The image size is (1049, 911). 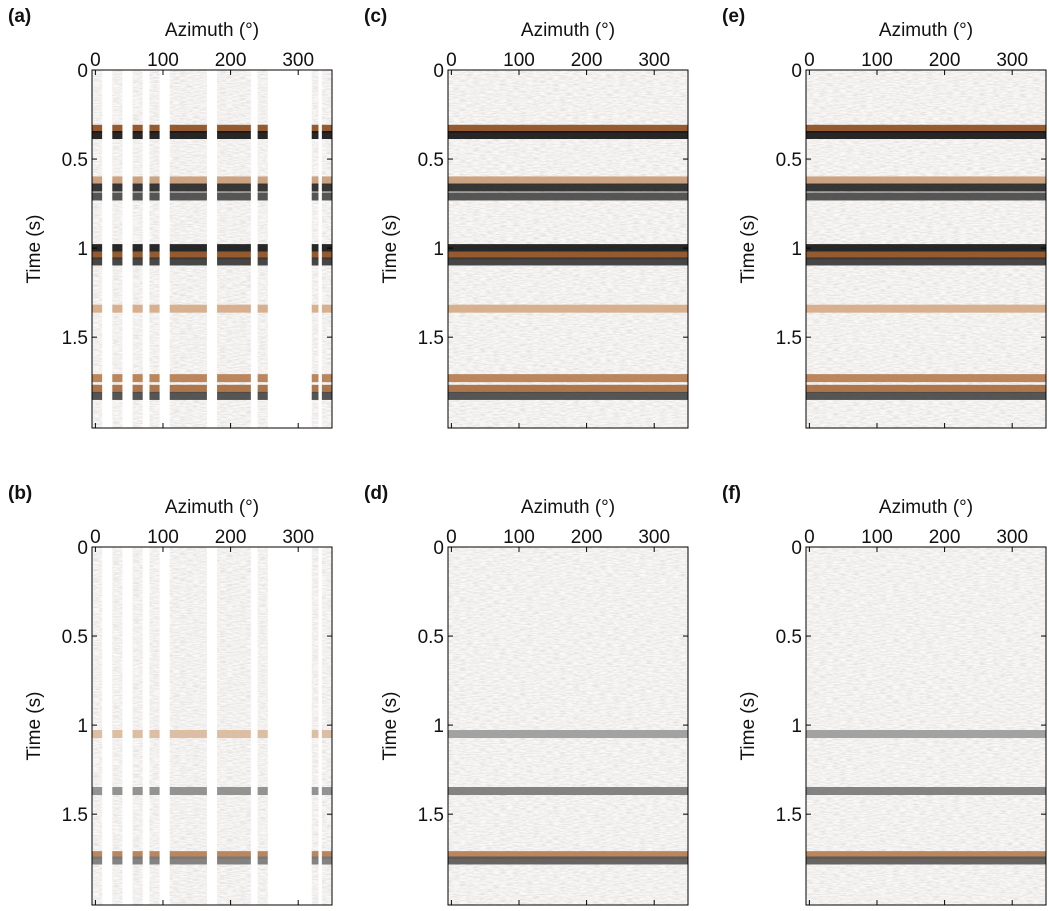 I want to click on panel-label: (d), so click(x=376, y=493).